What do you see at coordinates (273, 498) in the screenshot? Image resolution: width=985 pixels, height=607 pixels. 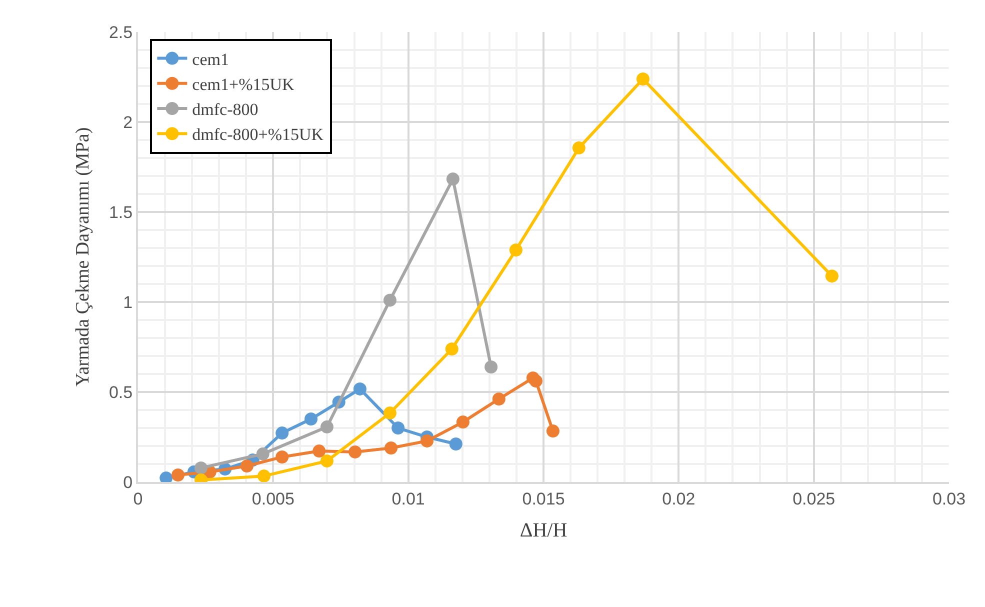 I see `x-tick-label: 0.005` at bounding box center [273, 498].